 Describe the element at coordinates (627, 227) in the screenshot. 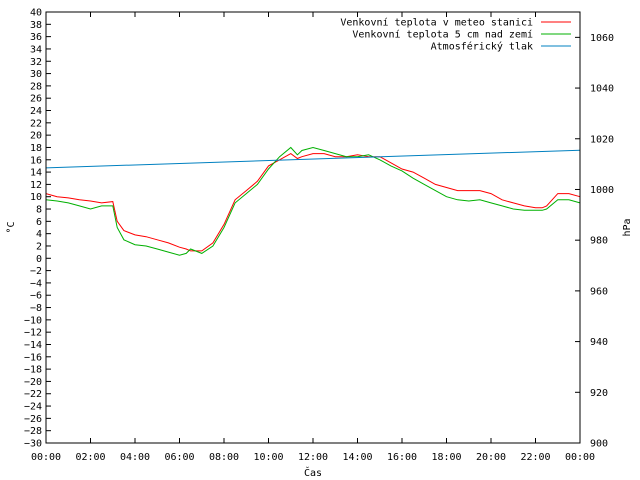

I see `y-axis-label-right: hPa` at that location.